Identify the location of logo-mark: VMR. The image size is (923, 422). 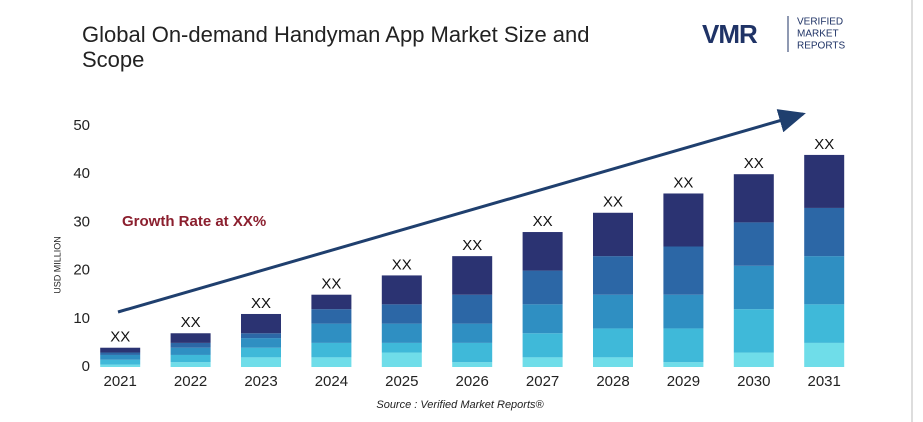
(730, 34).